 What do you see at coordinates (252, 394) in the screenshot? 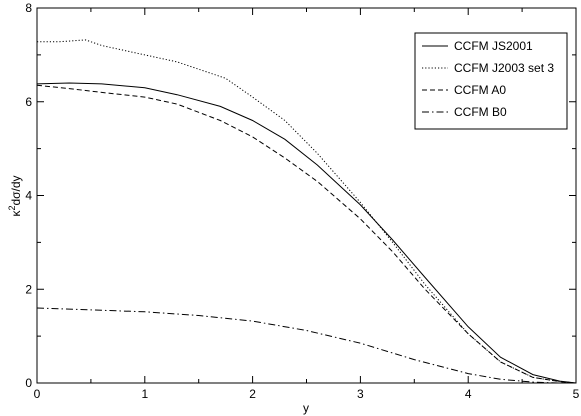
I see `x-tick-label: 2` at bounding box center [252, 394].